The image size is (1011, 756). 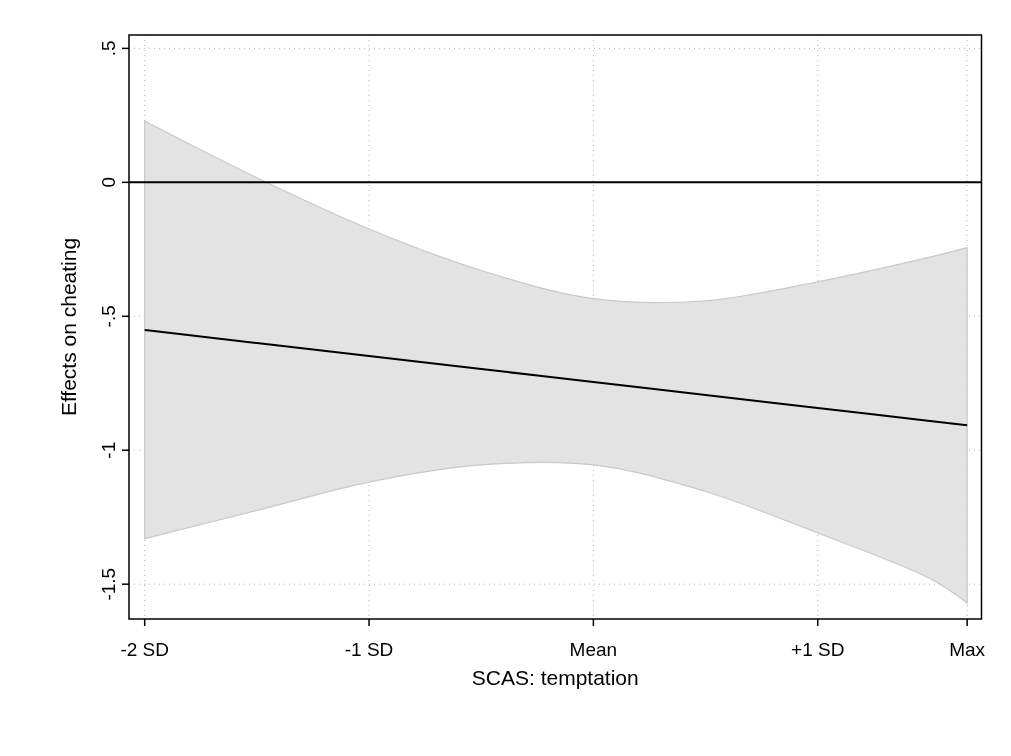 What do you see at coordinates (967, 649) in the screenshot?
I see `x-tick-label: Max` at bounding box center [967, 649].